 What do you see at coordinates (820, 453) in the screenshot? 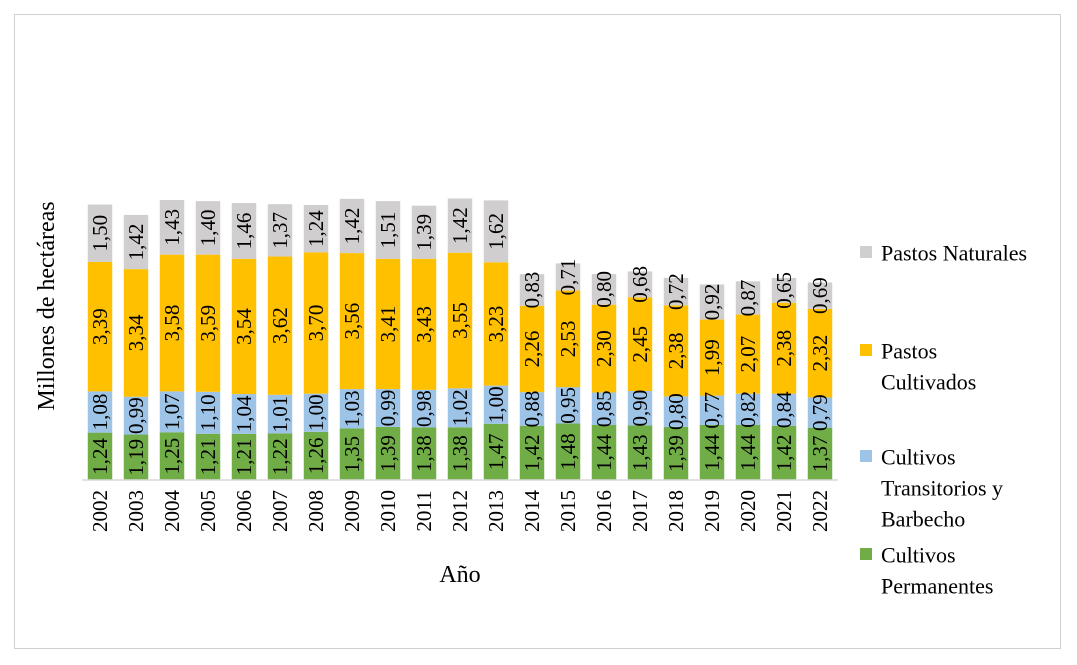
I see `data-label-2022-series-0: 1,37` at bounding box center [820, 453].